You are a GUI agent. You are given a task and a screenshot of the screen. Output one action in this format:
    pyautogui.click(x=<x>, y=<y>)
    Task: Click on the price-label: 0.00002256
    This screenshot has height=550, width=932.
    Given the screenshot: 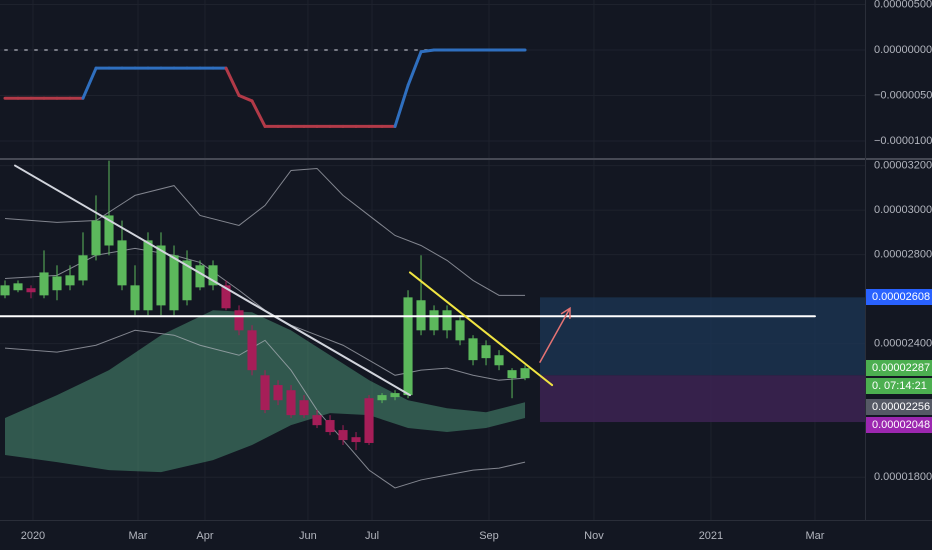 What is the action you would take?
    pyautogui.click(x=901, y=407)
    